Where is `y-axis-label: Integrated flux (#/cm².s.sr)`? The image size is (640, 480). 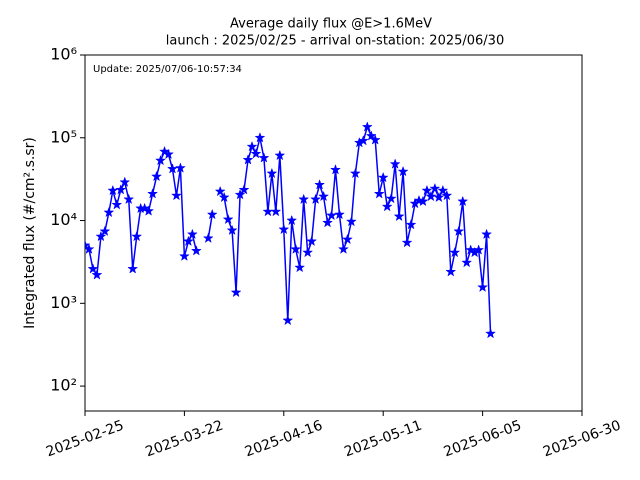
y-axis-label: Integrated flux (#/cm².s.sr) is located at coordinates (30, 233).